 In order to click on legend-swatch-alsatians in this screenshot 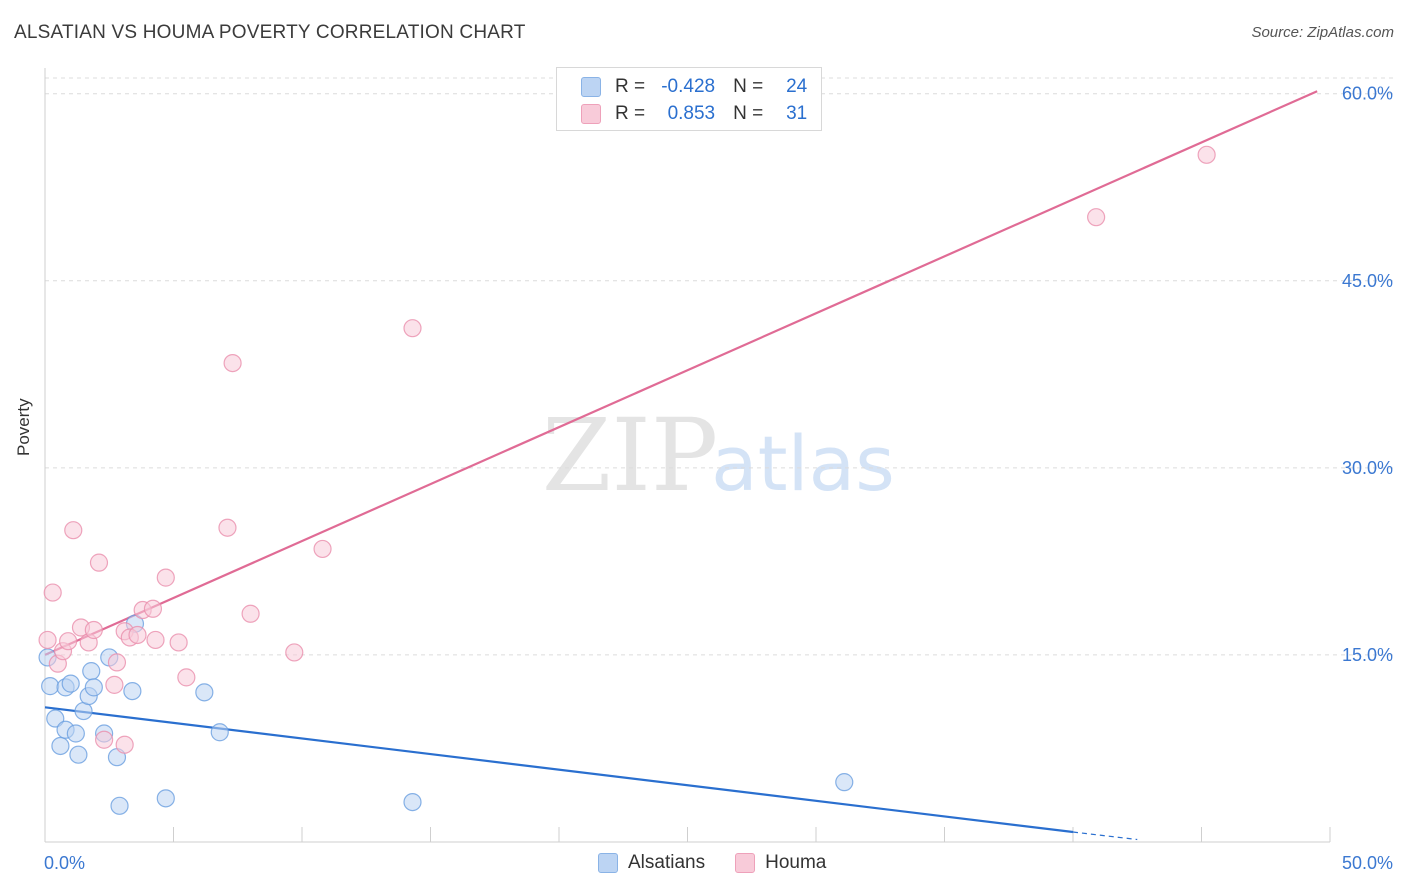, I will do `click(591, 87)`.